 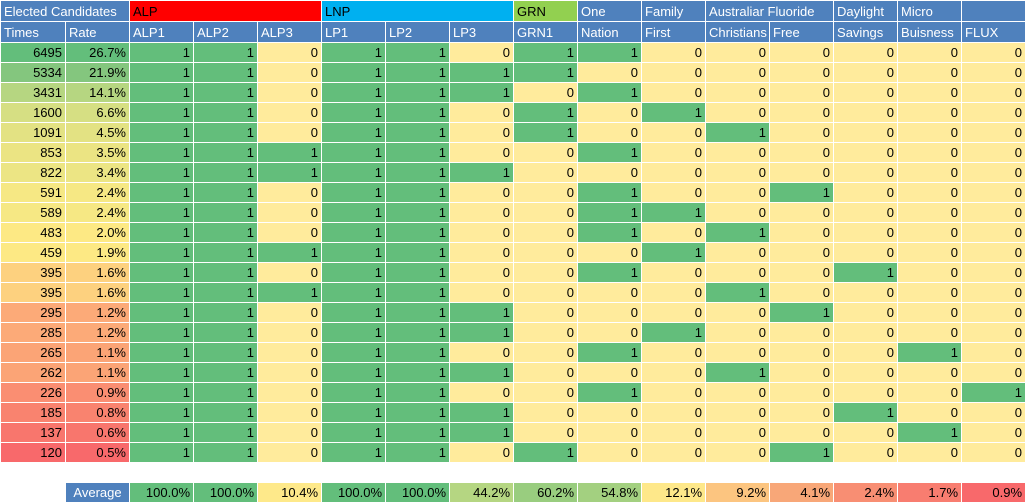 I want to click on rate-cell: 1.2%, so click(x=98, y=313).